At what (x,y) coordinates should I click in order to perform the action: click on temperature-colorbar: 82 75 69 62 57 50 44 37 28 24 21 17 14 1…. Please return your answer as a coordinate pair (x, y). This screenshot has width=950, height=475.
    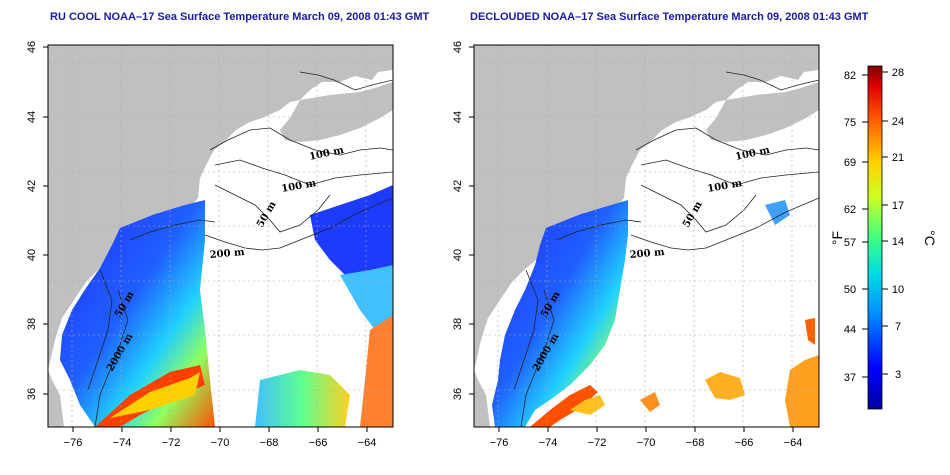
    Looking at the image, I should click on (883, 237).